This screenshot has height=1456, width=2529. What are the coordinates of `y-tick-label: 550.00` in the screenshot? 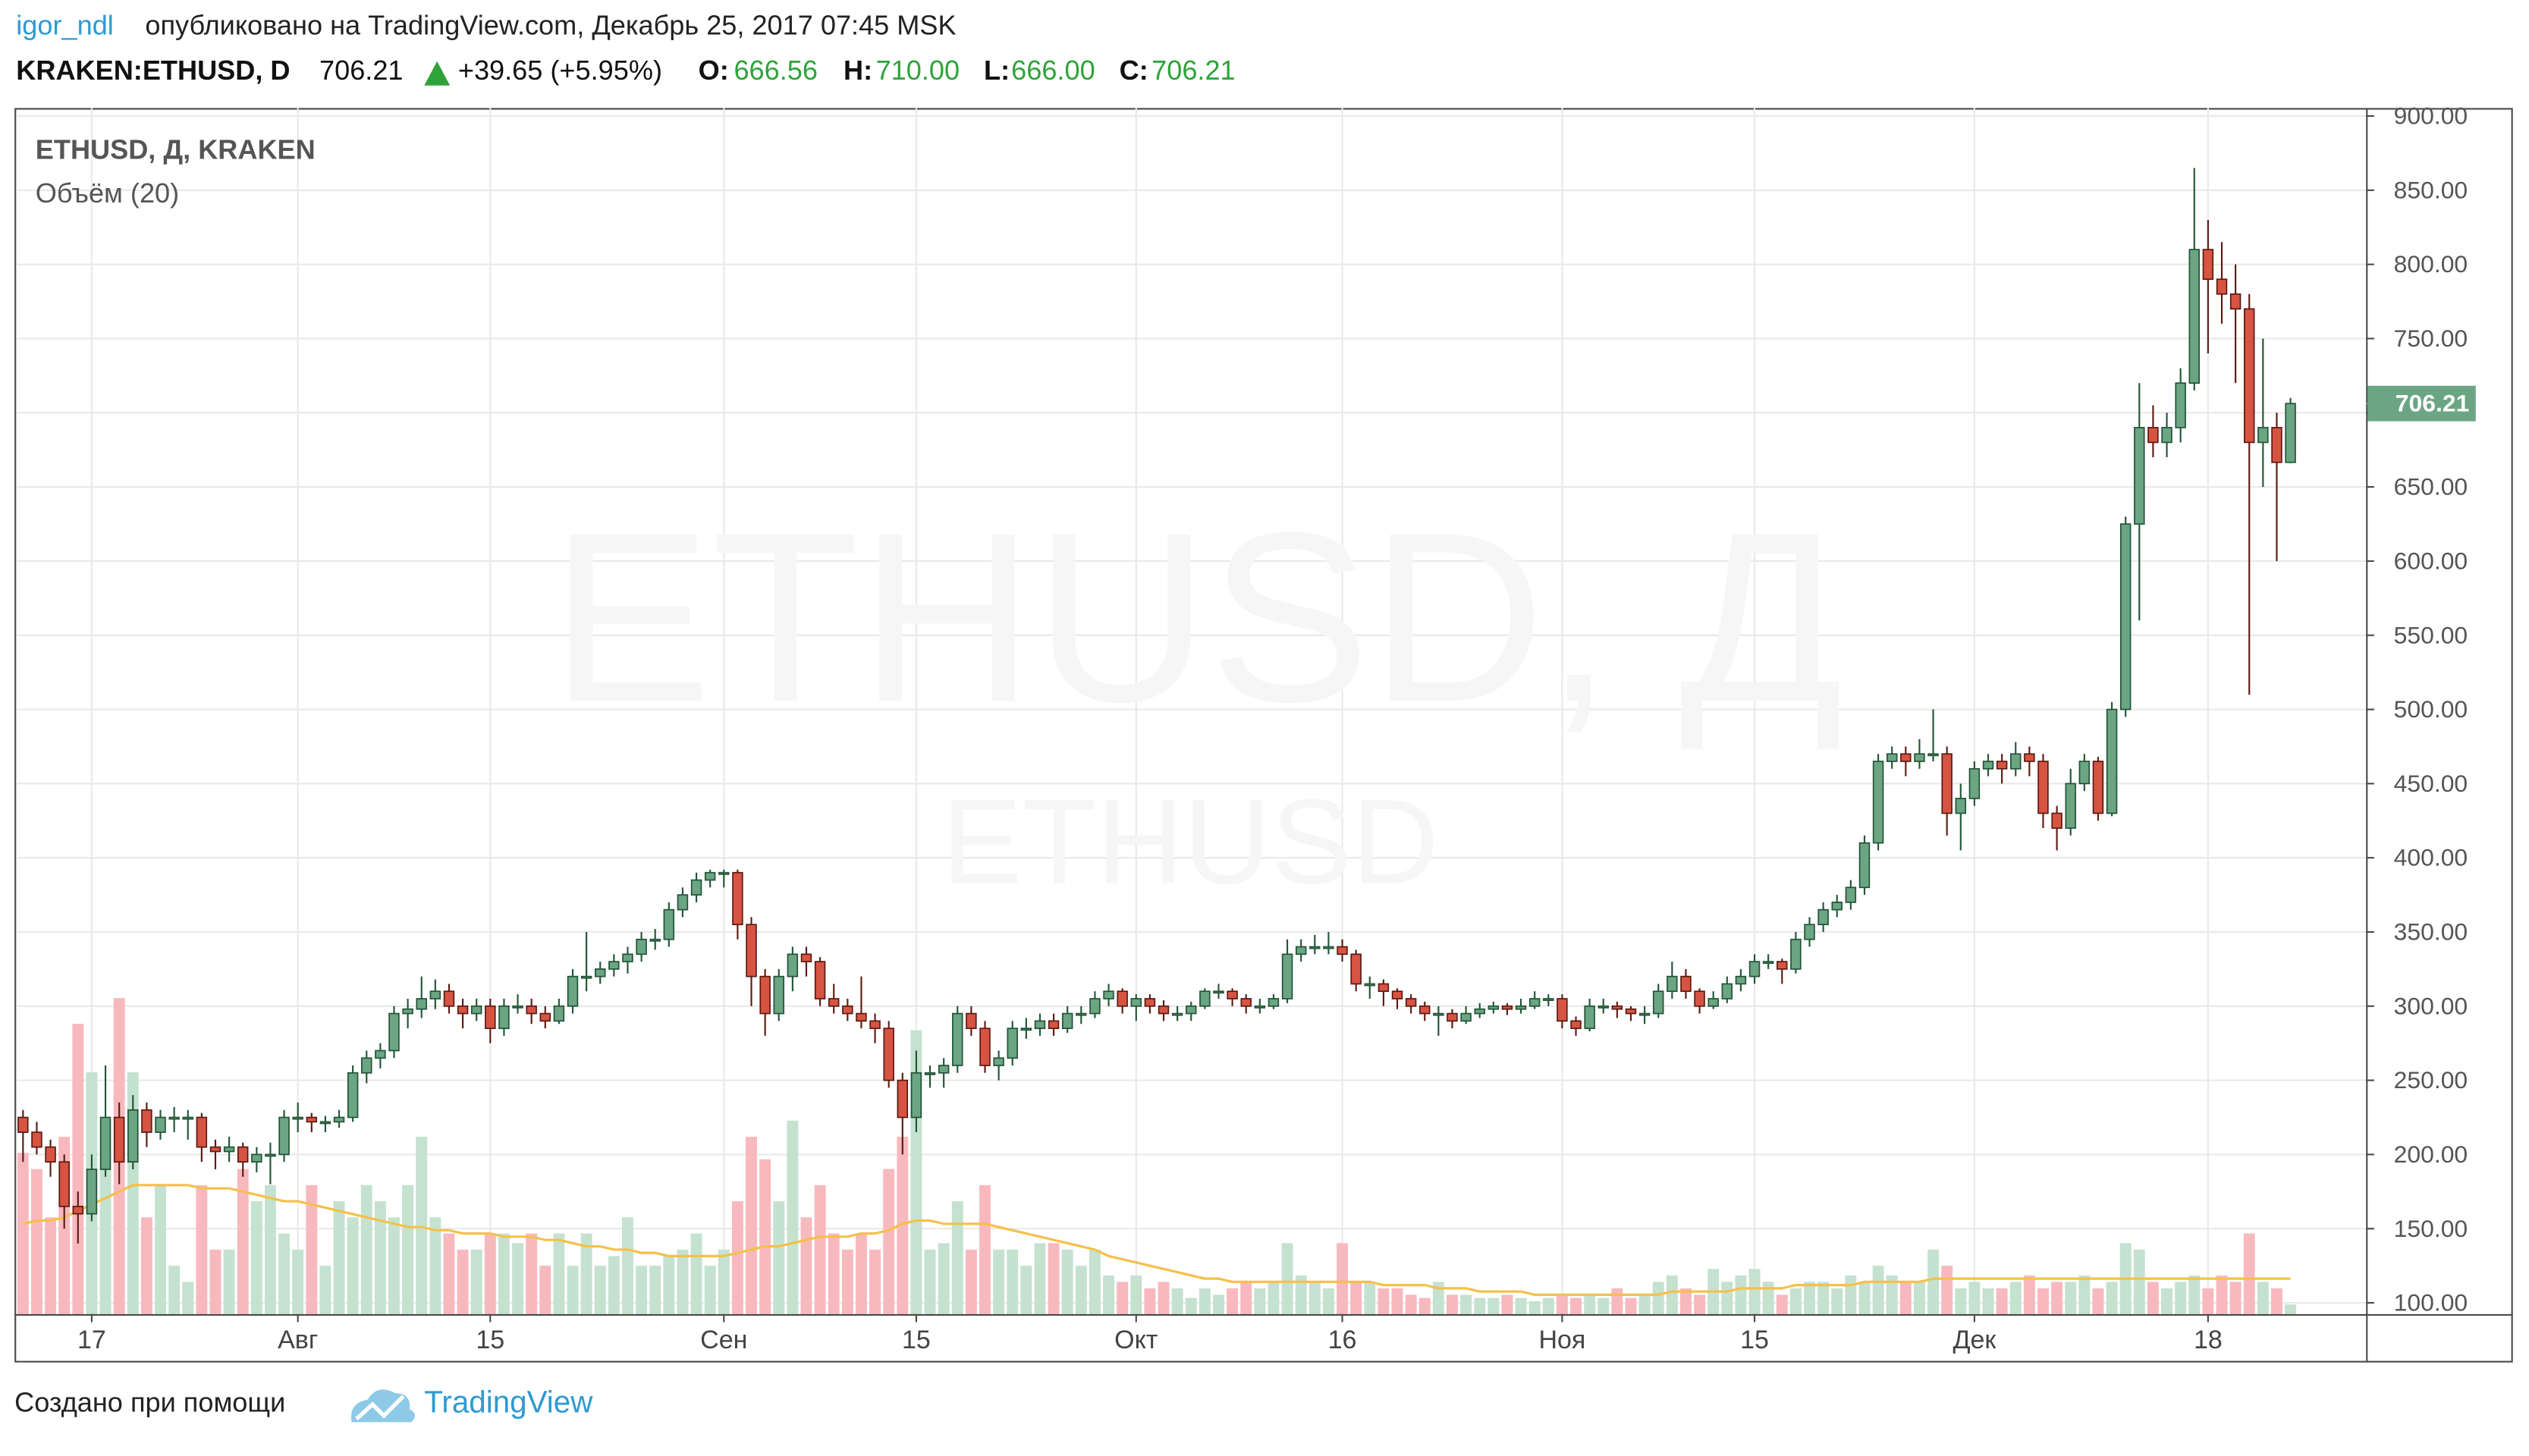 It's located at (2431, 634).